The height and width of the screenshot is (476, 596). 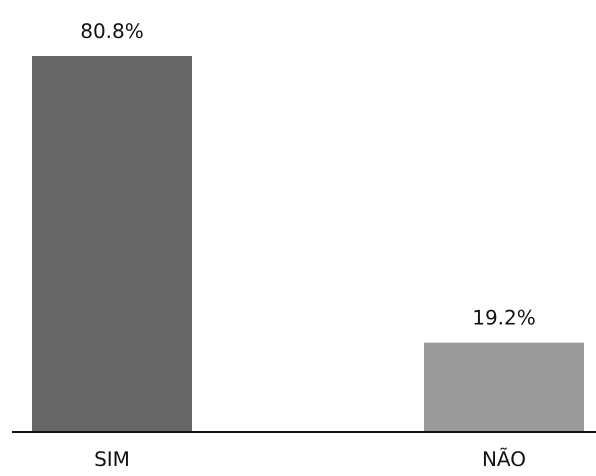 I want to click on data-label: 19.2%, so click(x=504, y=318).